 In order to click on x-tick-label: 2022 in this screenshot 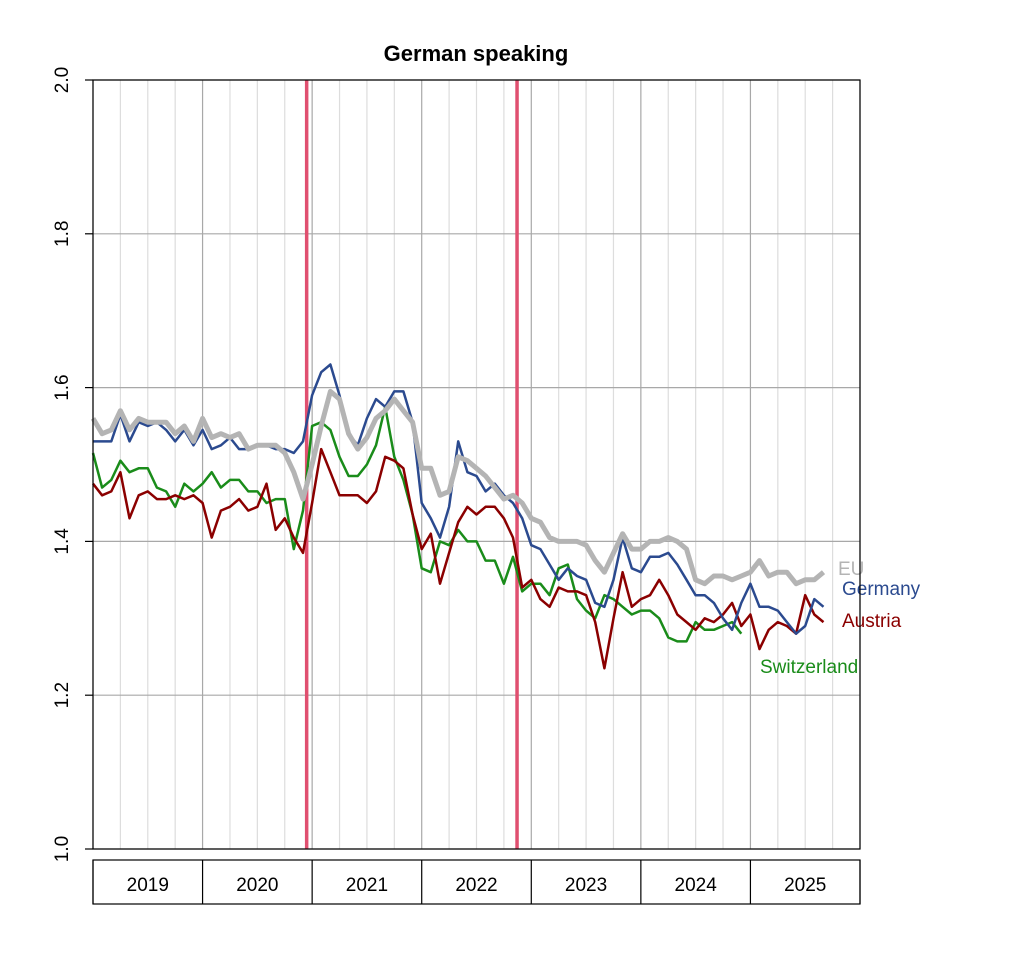, I will do `click(476, 885)`.